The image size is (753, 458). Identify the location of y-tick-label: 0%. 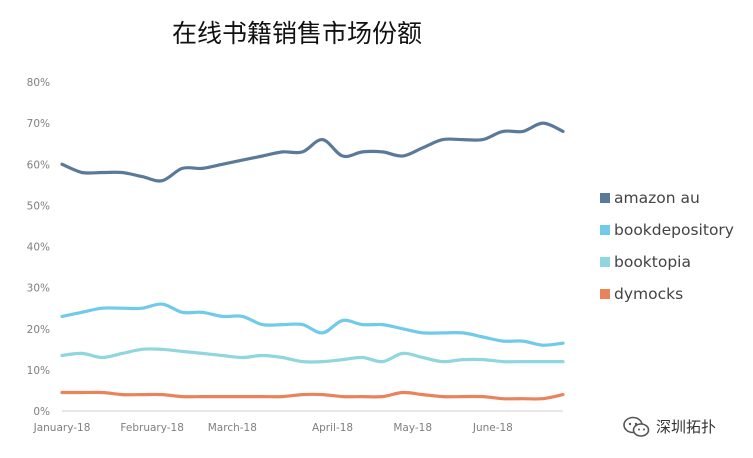
(41, 412).